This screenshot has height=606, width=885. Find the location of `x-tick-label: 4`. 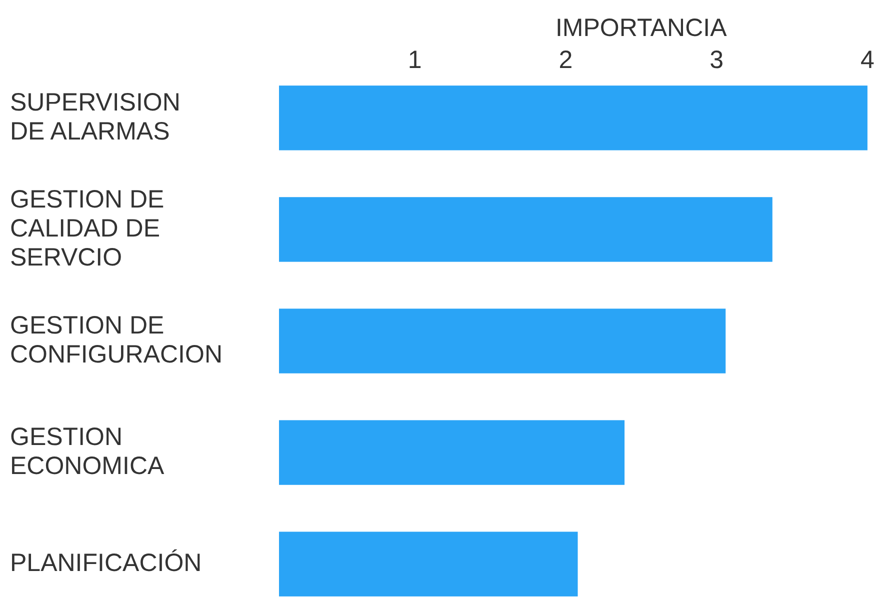

x-tick-label: 4 is located at coordinates (867, 60).